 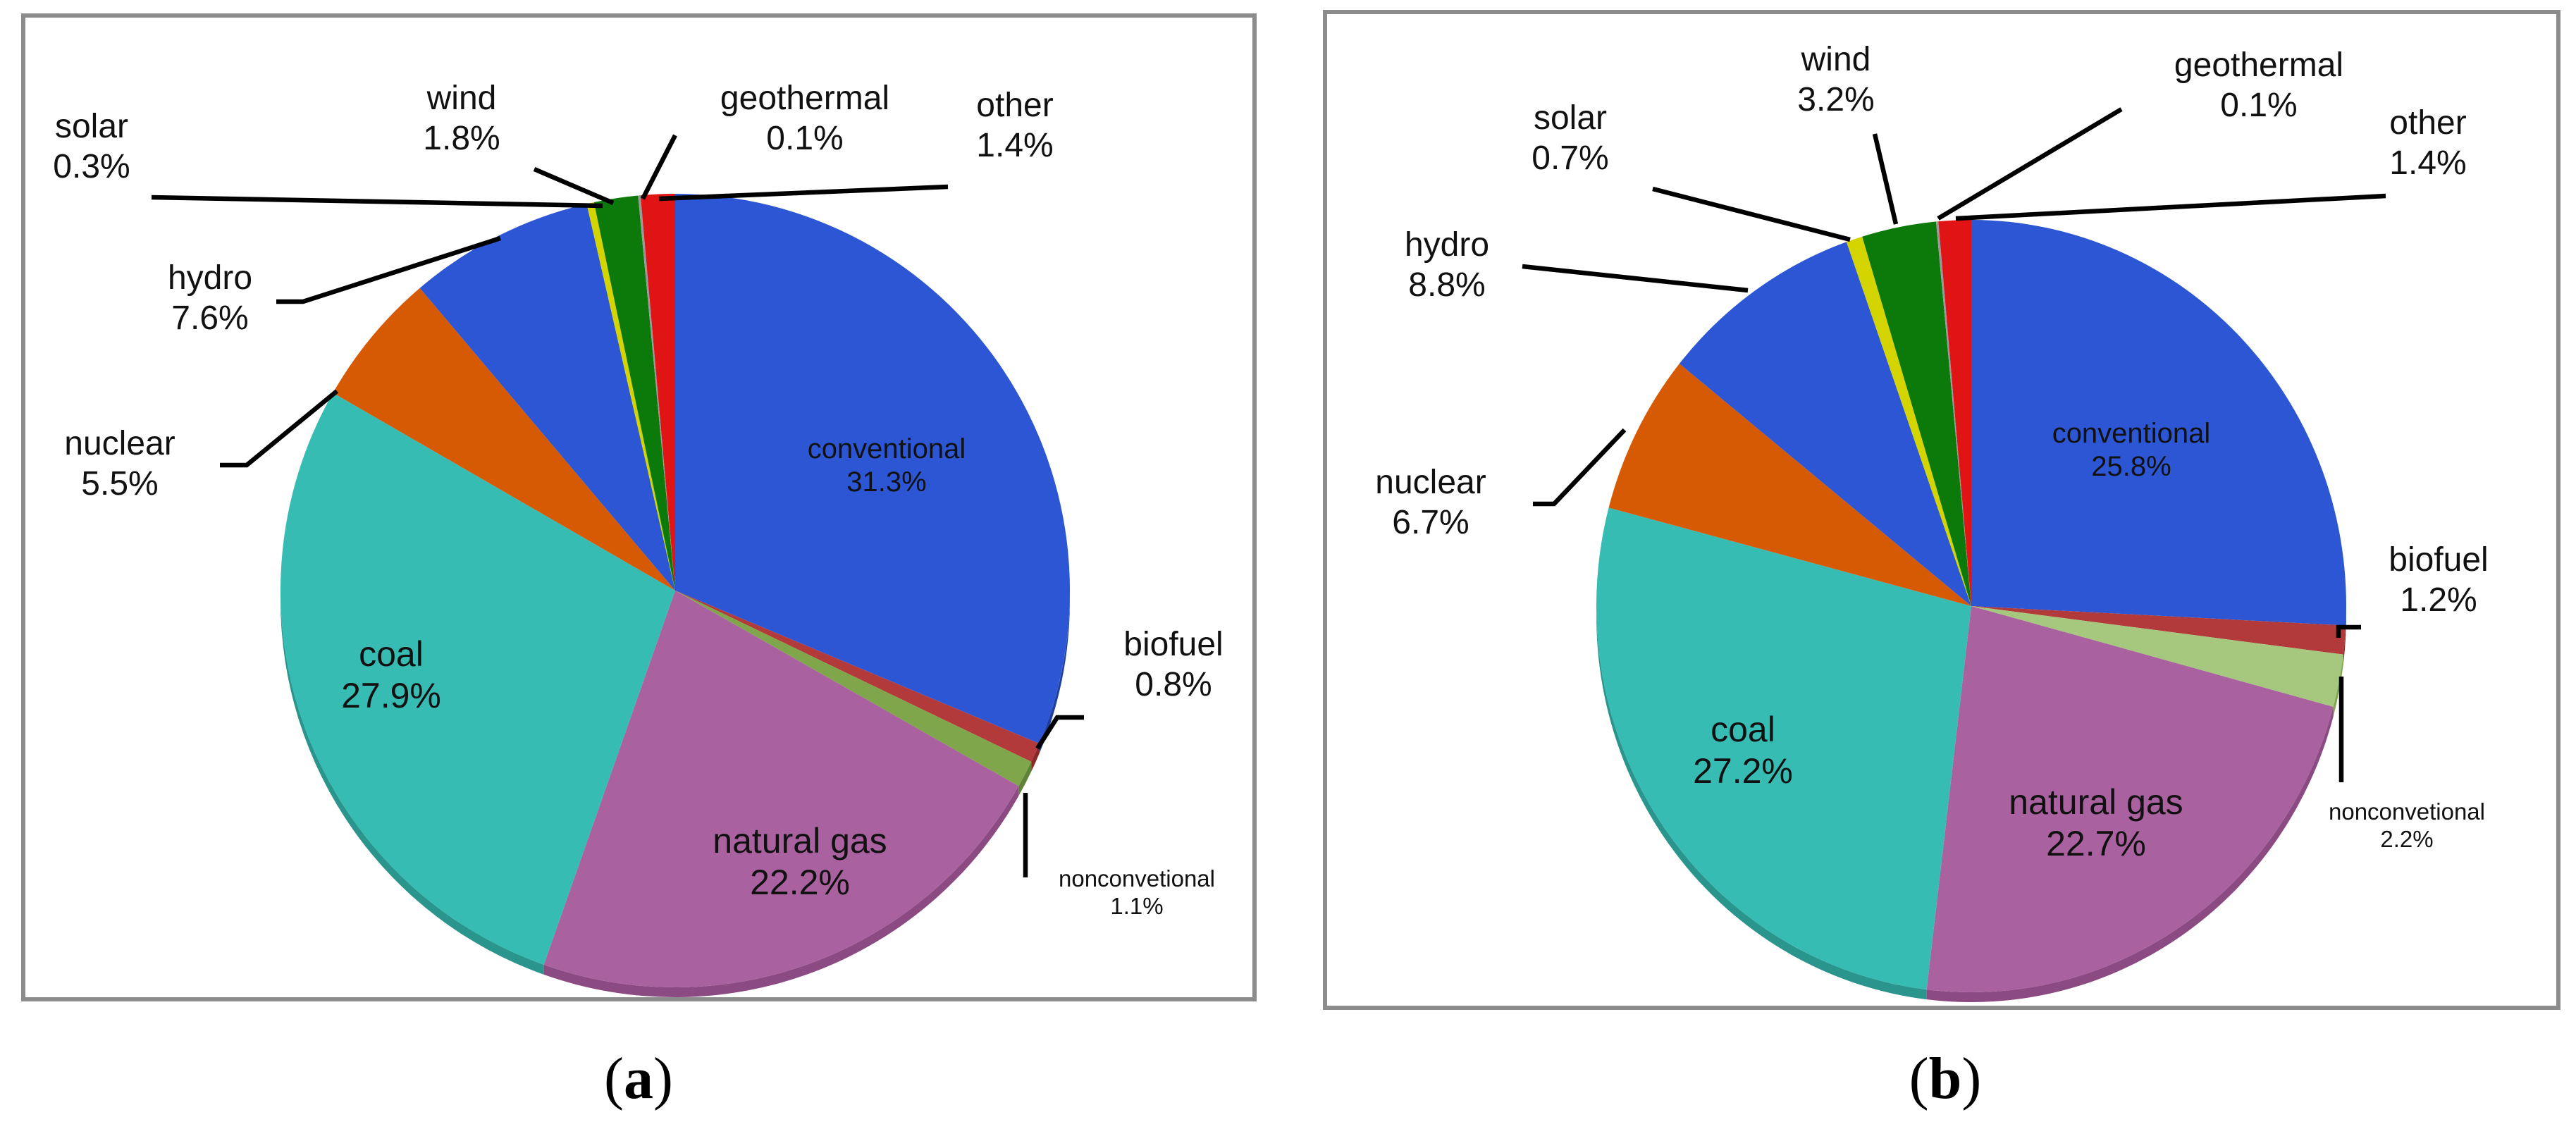 I want to click on label-value-biofuel-a: 0.8%, so click(x=1173, y=684).